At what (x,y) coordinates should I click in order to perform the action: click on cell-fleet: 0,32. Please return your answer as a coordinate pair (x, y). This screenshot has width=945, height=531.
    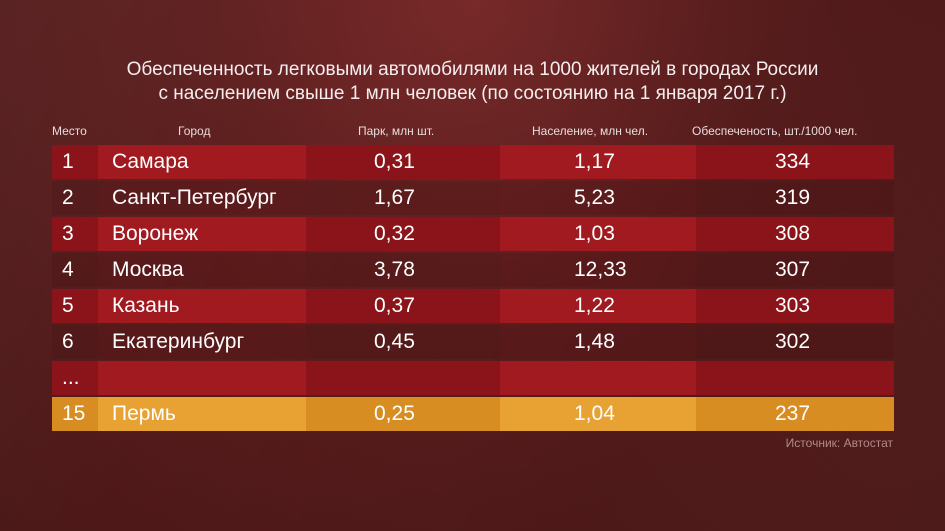
    Looking at the image, I should click on (394, 233).